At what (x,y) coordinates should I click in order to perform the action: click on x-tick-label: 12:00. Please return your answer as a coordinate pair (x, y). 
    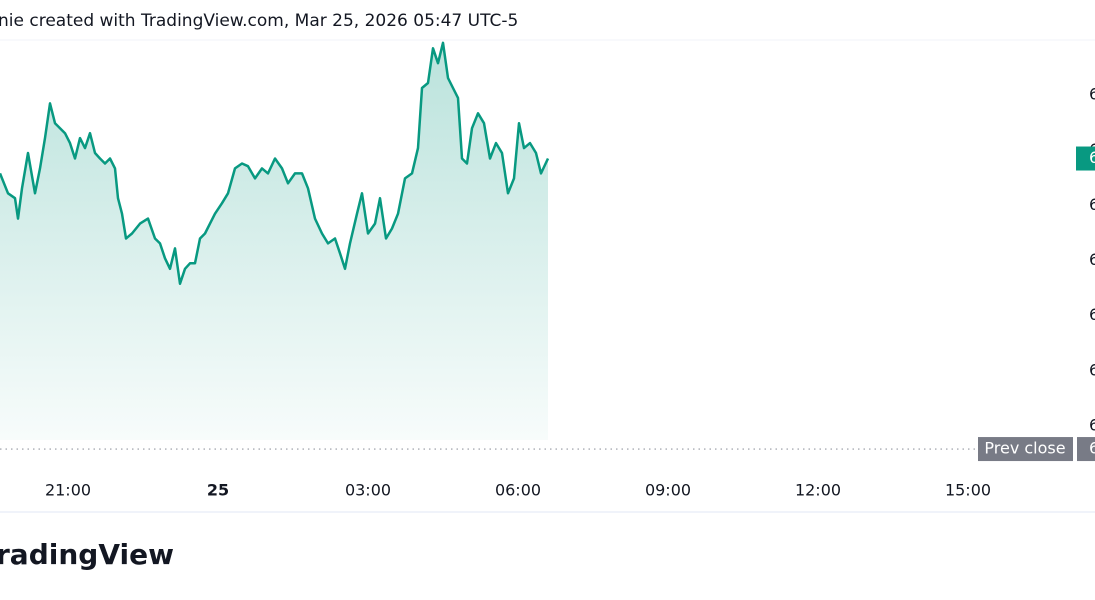
    Looking at the image, I should click on (818, 490).